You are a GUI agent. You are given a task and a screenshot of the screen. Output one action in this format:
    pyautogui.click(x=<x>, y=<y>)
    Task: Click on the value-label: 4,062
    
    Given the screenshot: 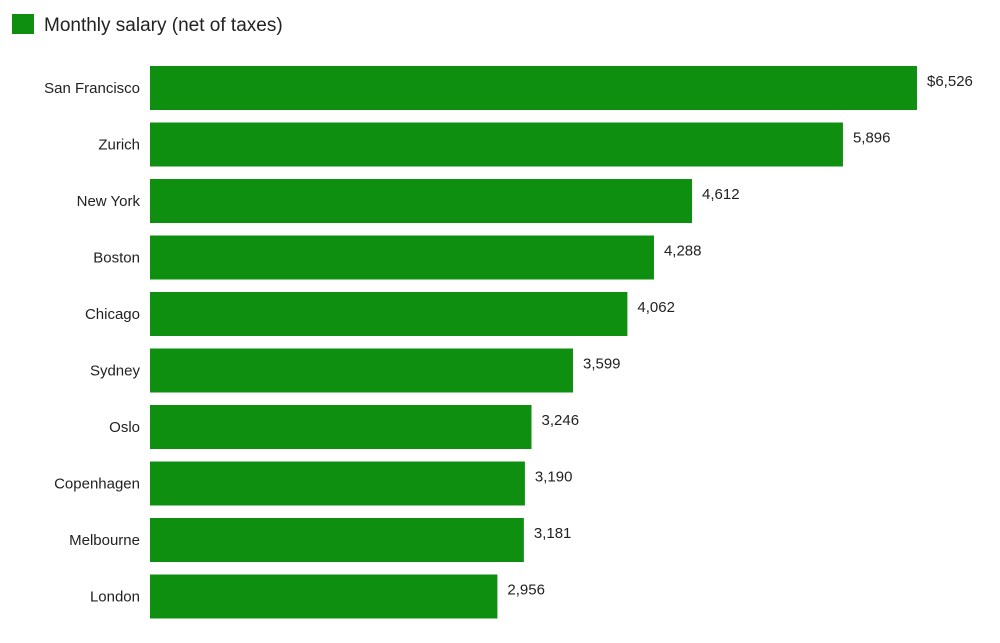 What is the action you would take?
    pyautogui.click(x=656, y=307)
    